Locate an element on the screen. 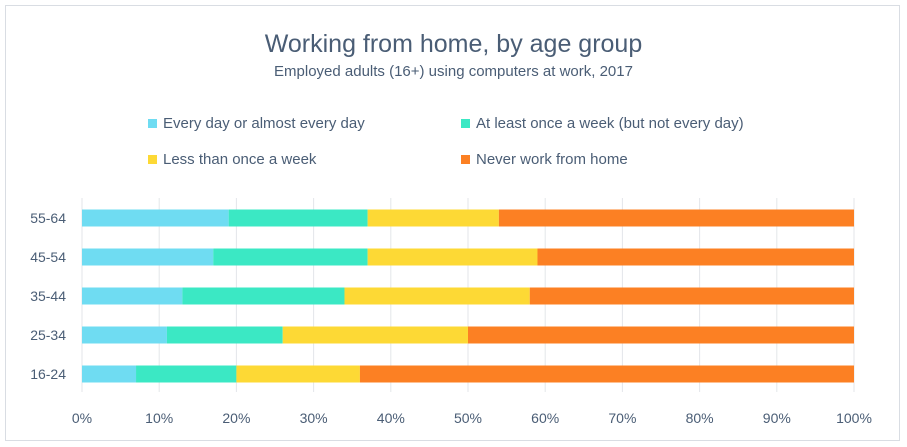 The height and width of the screenshot is (447, 907). bar-16-24-less-than-once-a-week is located at coordinates (298, 374).